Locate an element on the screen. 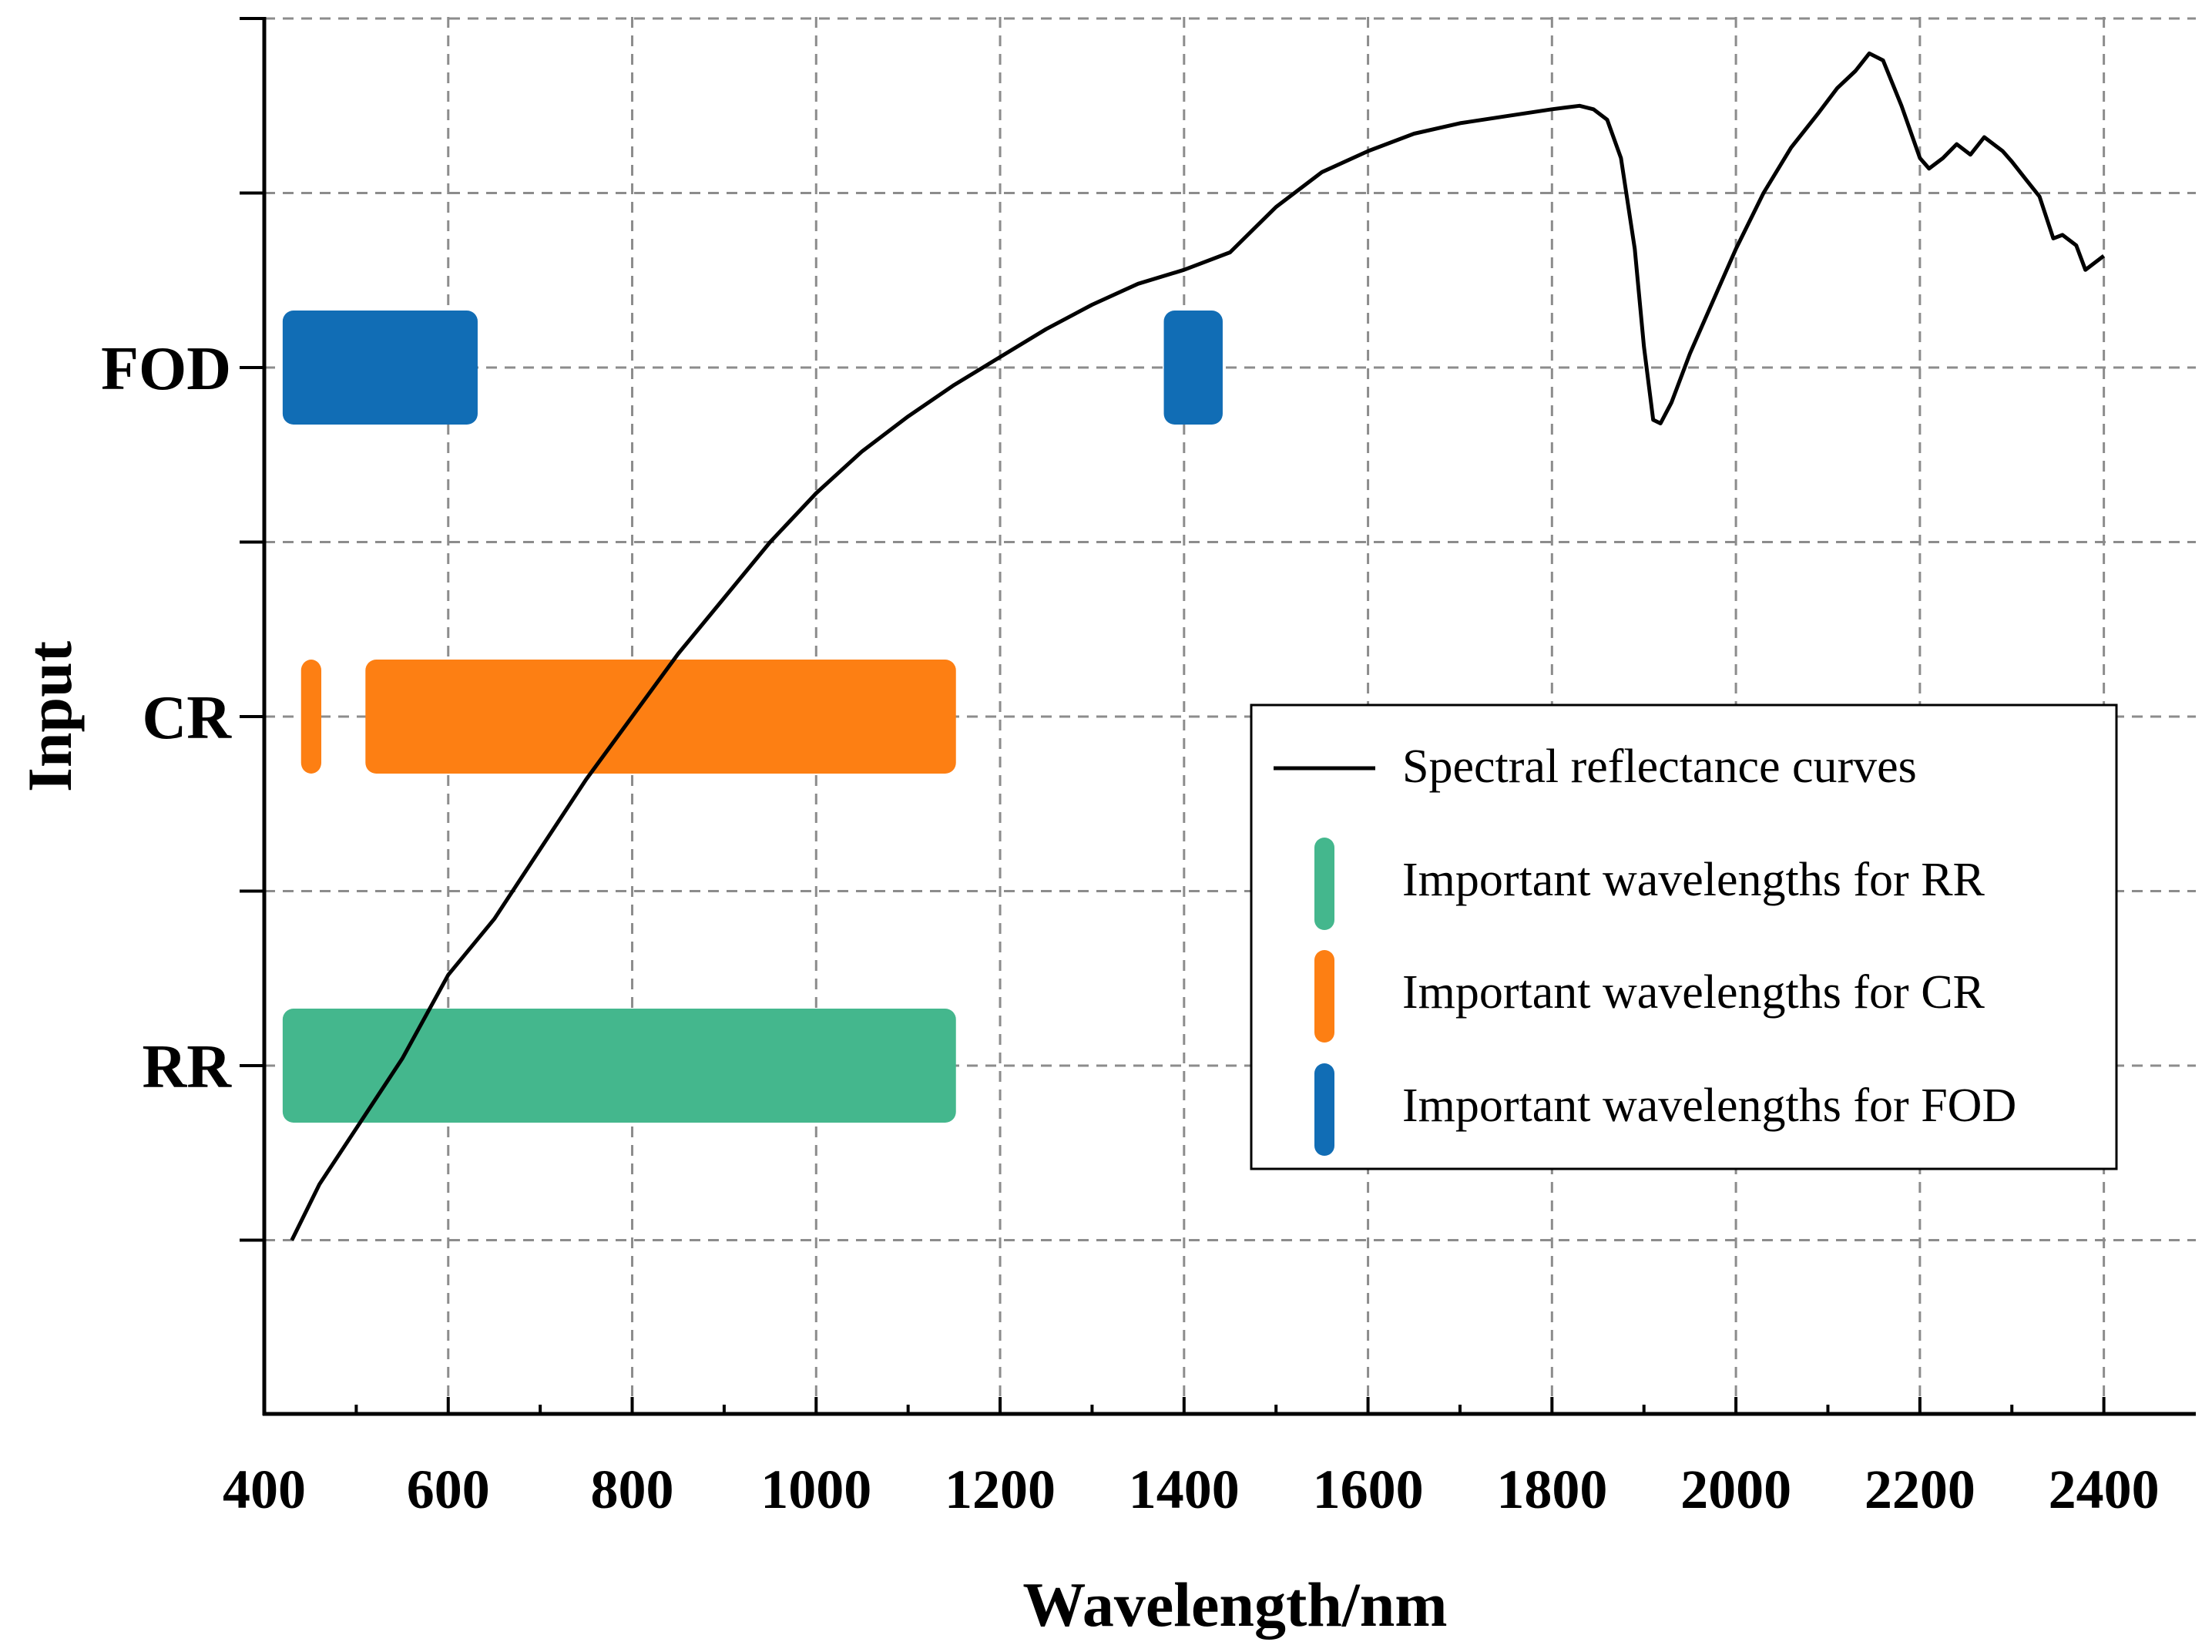 The height and width of the screenshot is (1652, 2212). y-category-label-rr: RR is located at coordinates (187, 1067).